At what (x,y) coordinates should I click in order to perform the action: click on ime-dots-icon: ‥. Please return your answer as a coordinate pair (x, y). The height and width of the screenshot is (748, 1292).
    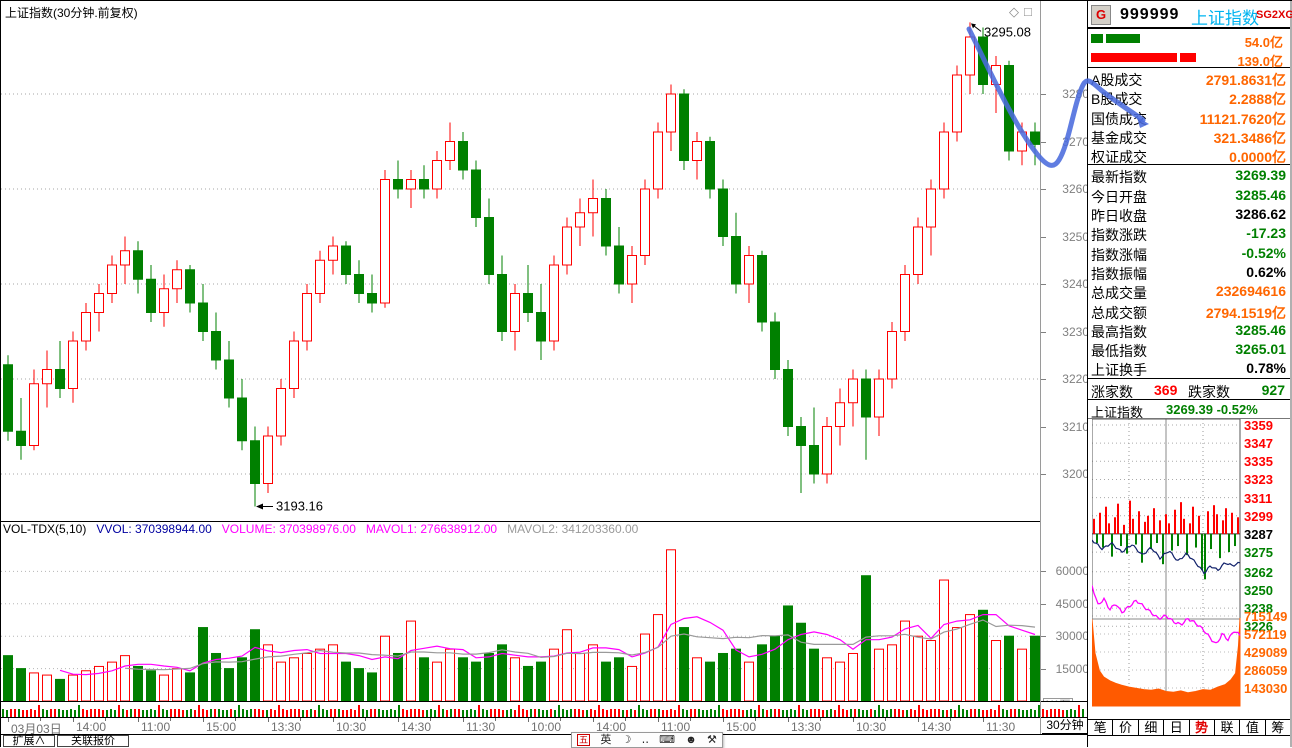
    Looking at the image, I should click on (645, 740).